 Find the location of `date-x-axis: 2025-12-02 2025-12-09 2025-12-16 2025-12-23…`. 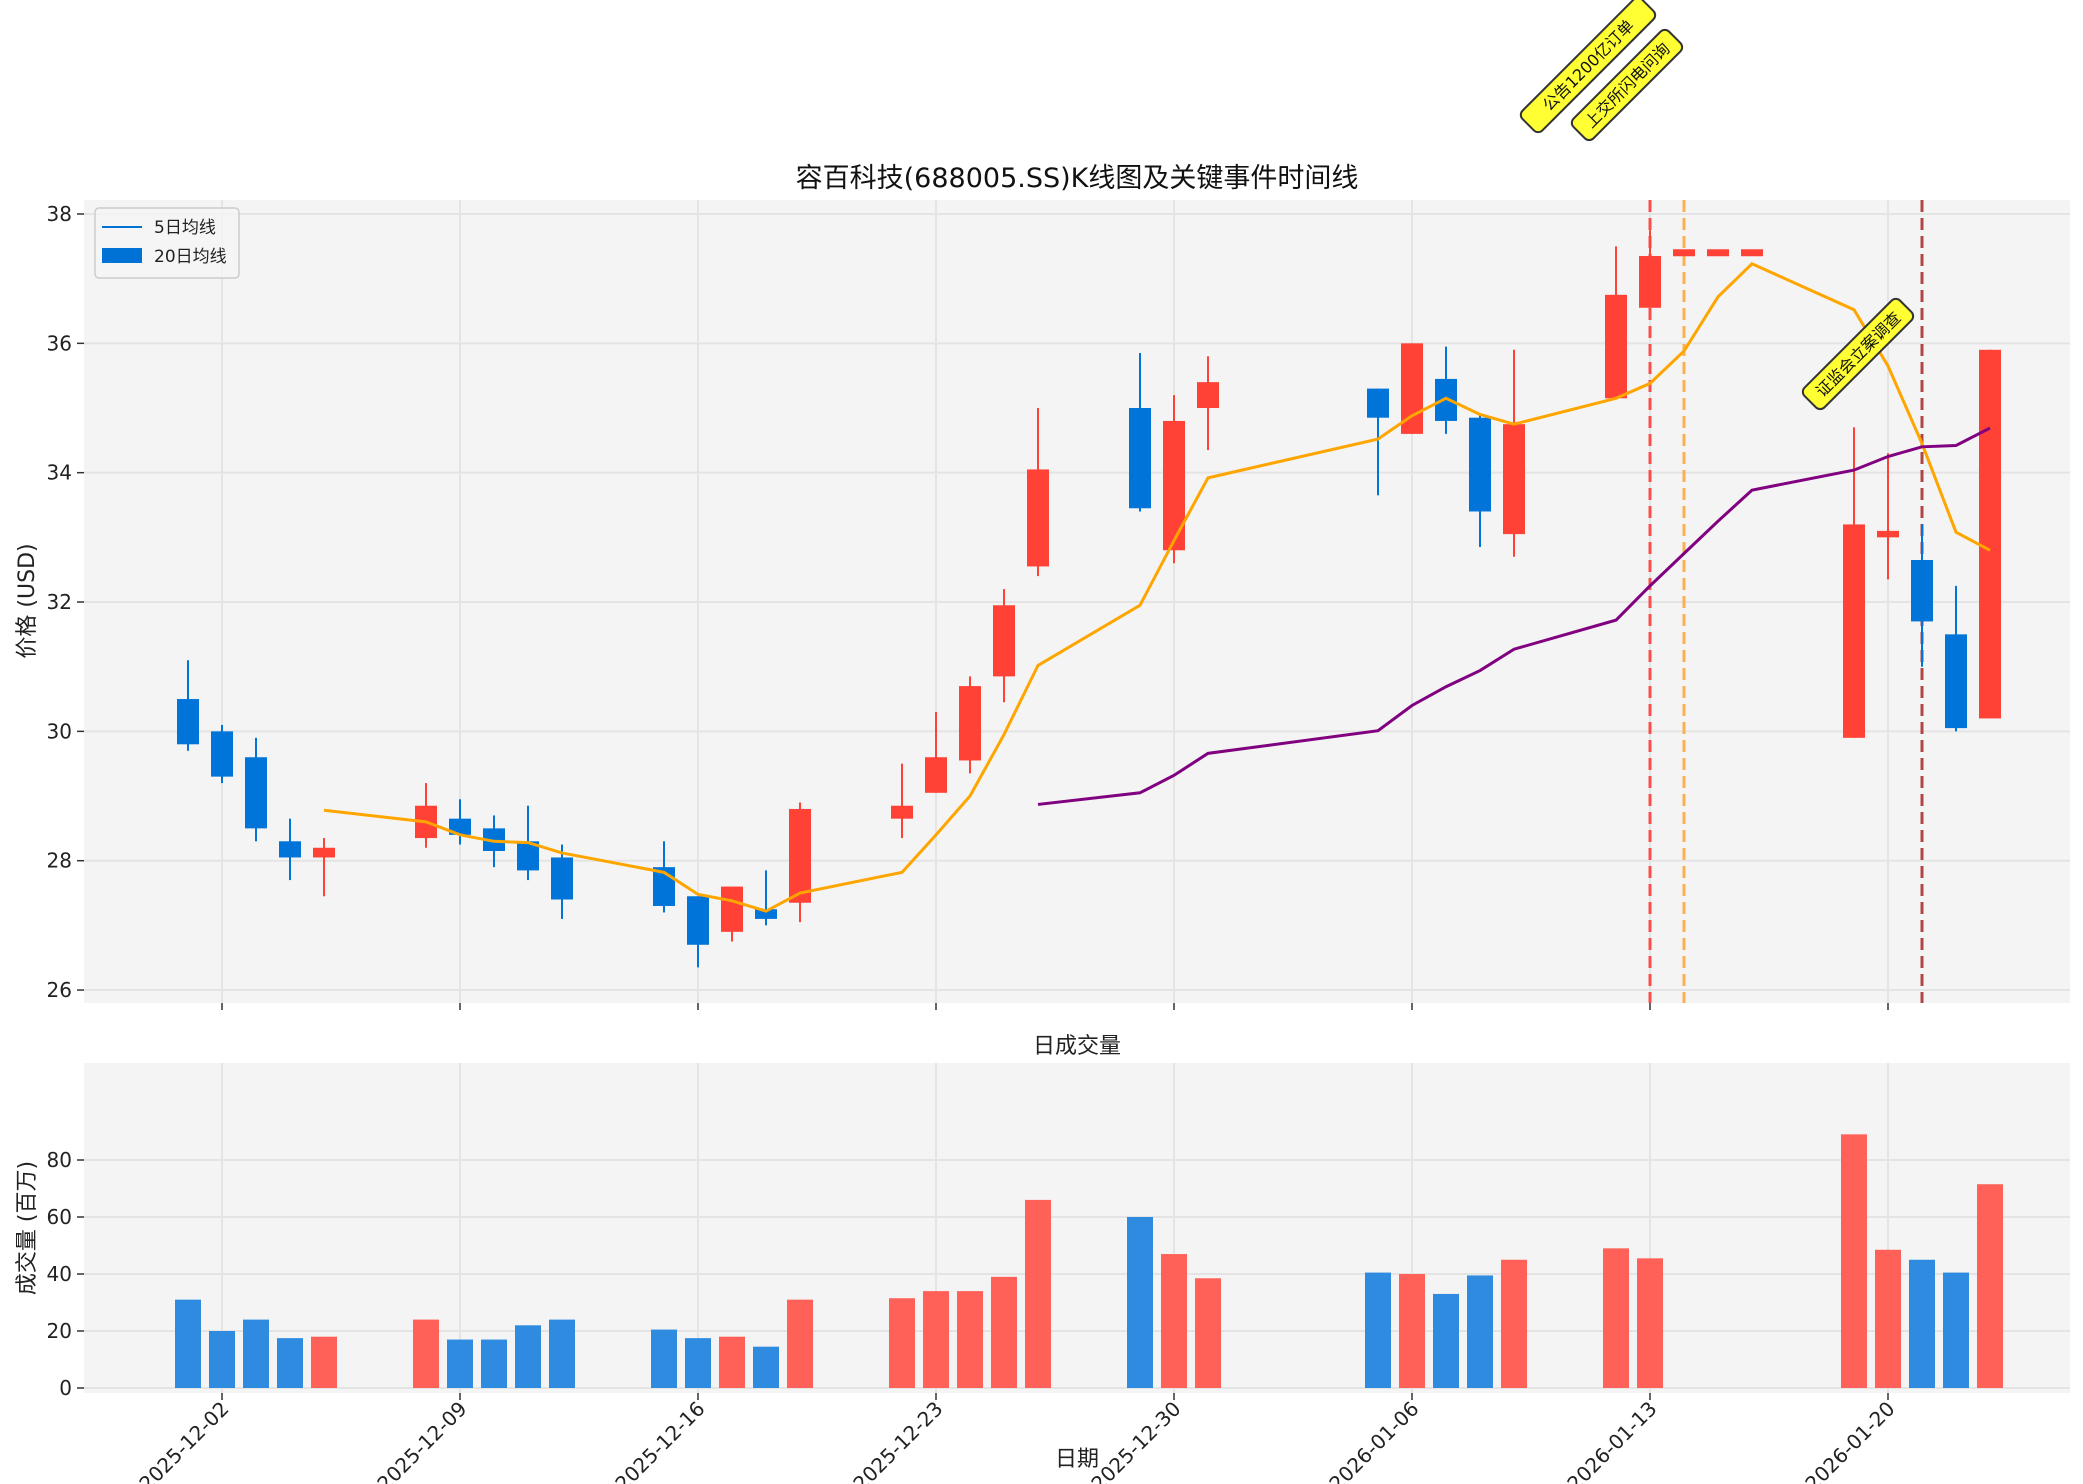

date-x-axis: 2025-12-02 2025-12-09 2025-12-16 2025-12-23… is located at coordinates (1017, 1438).